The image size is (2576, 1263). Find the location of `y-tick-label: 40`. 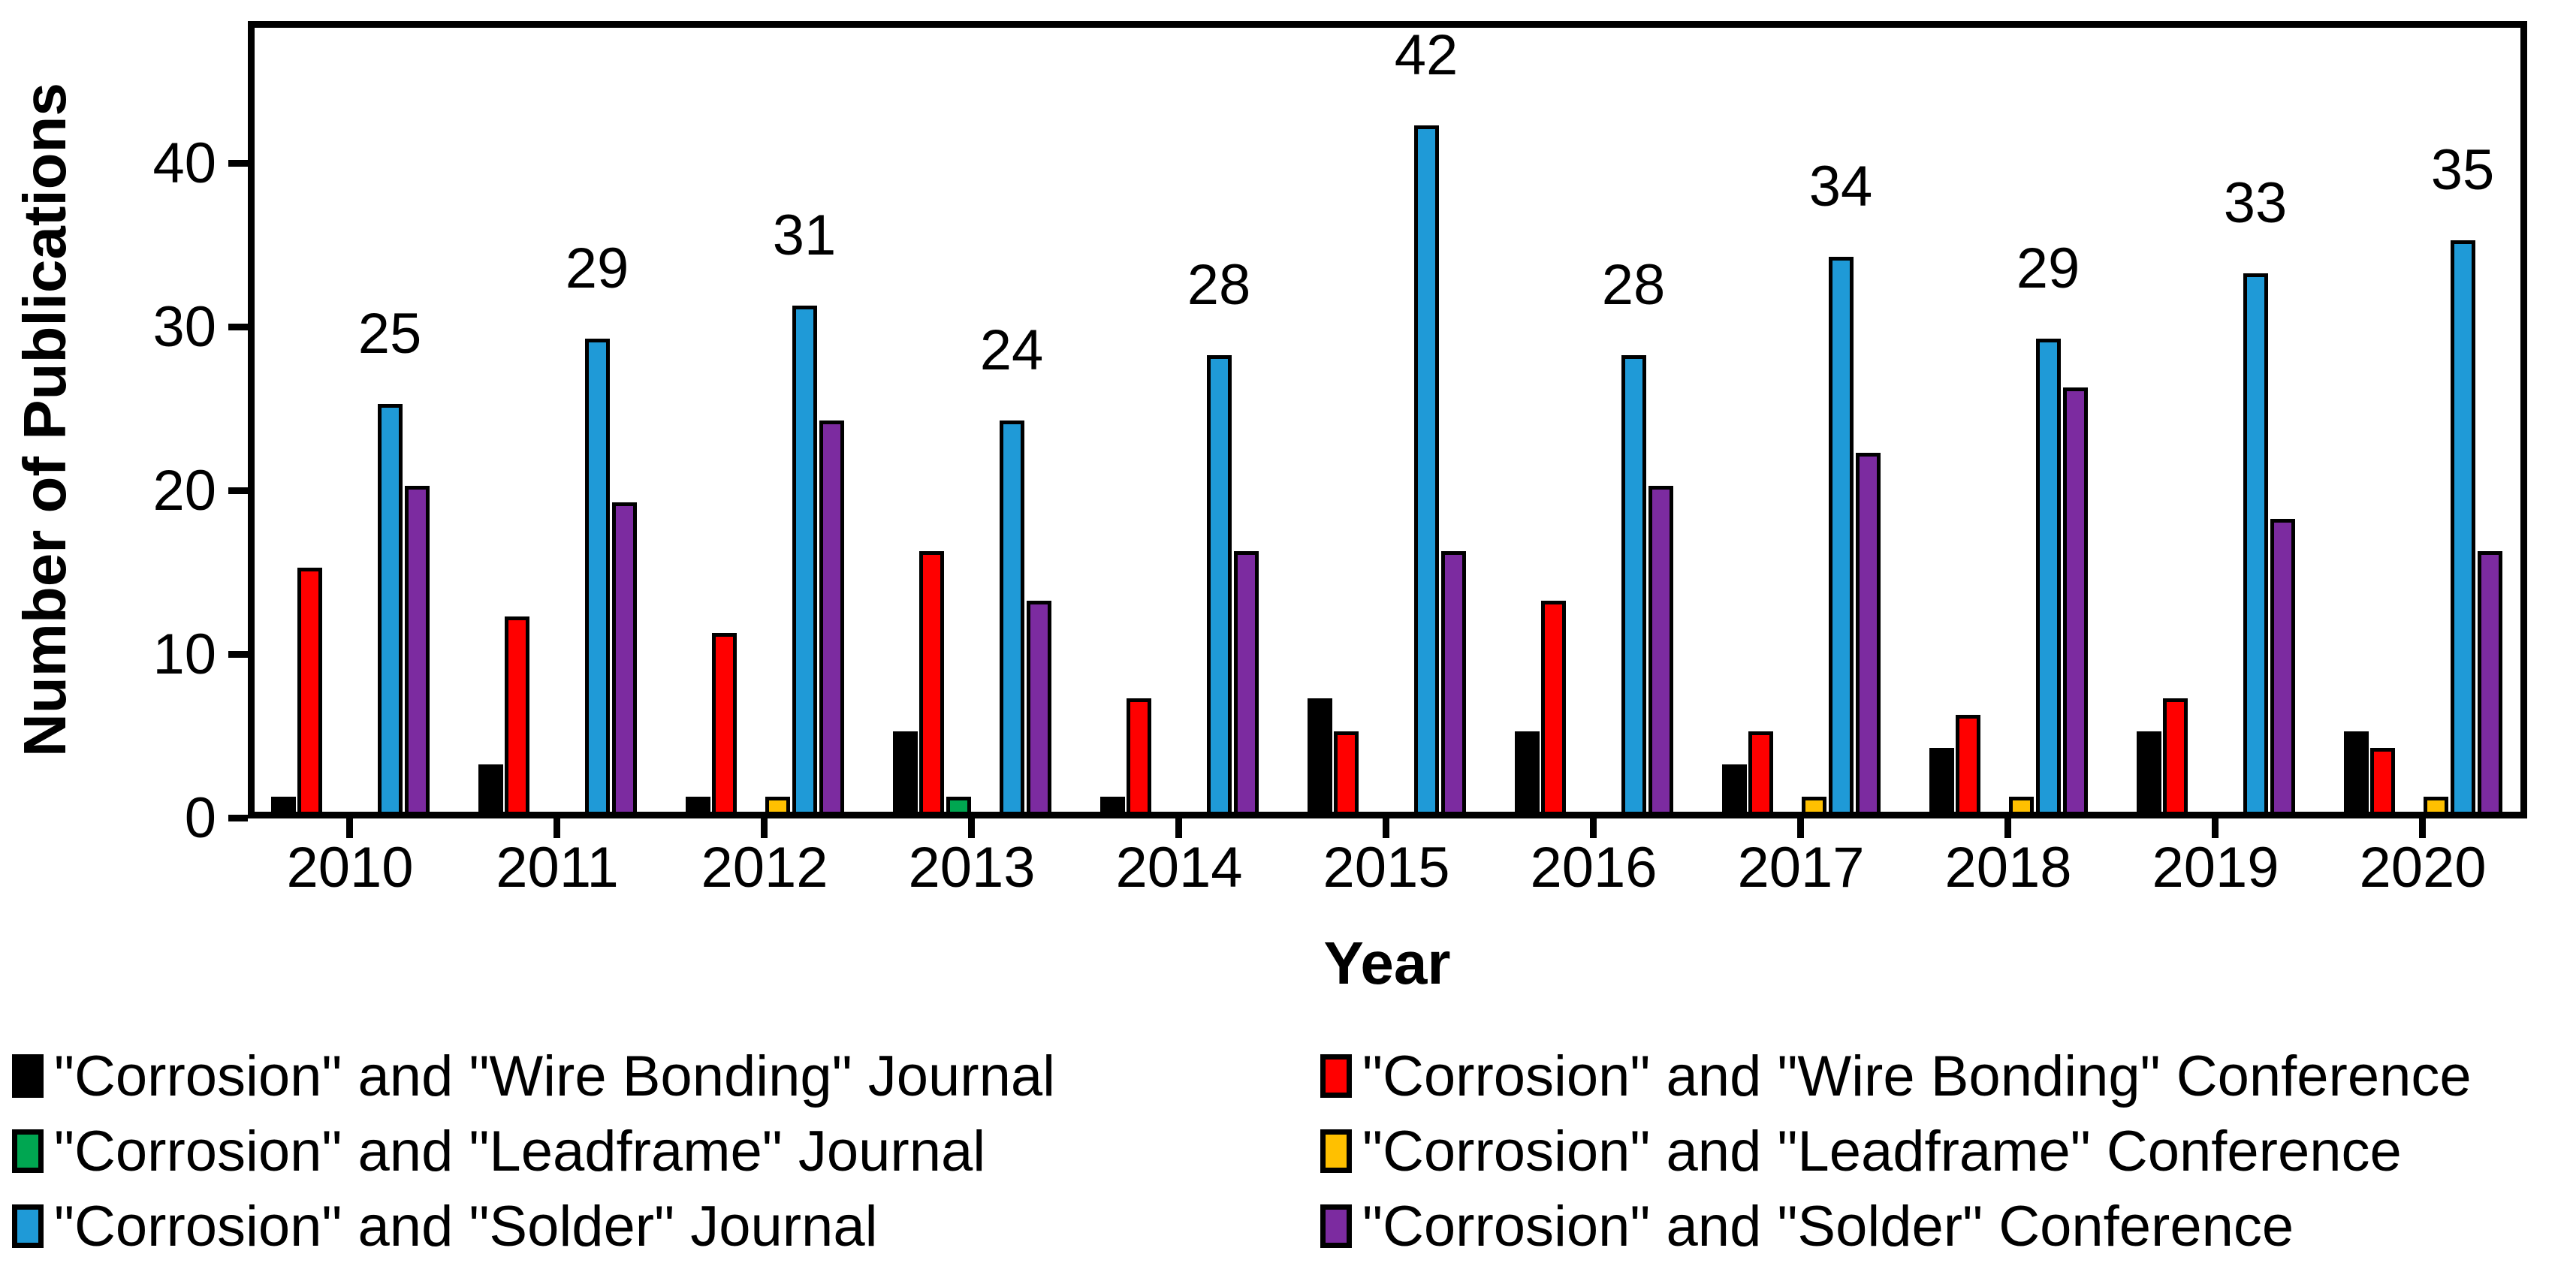

y-tick-label: 40 is located at coordinates (184, 163).